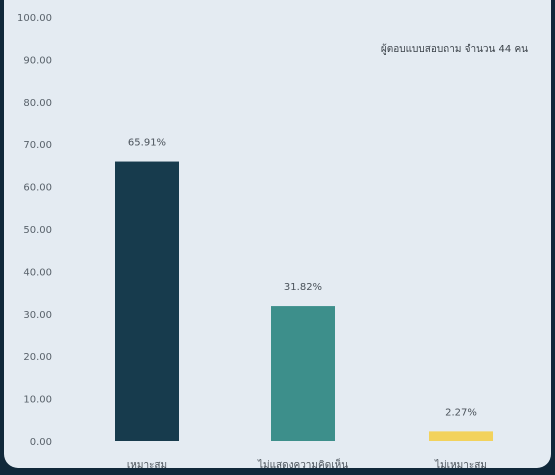 The image size is (555, 475). I want to click on y-tick-label: 80.00, so click(37, 103).